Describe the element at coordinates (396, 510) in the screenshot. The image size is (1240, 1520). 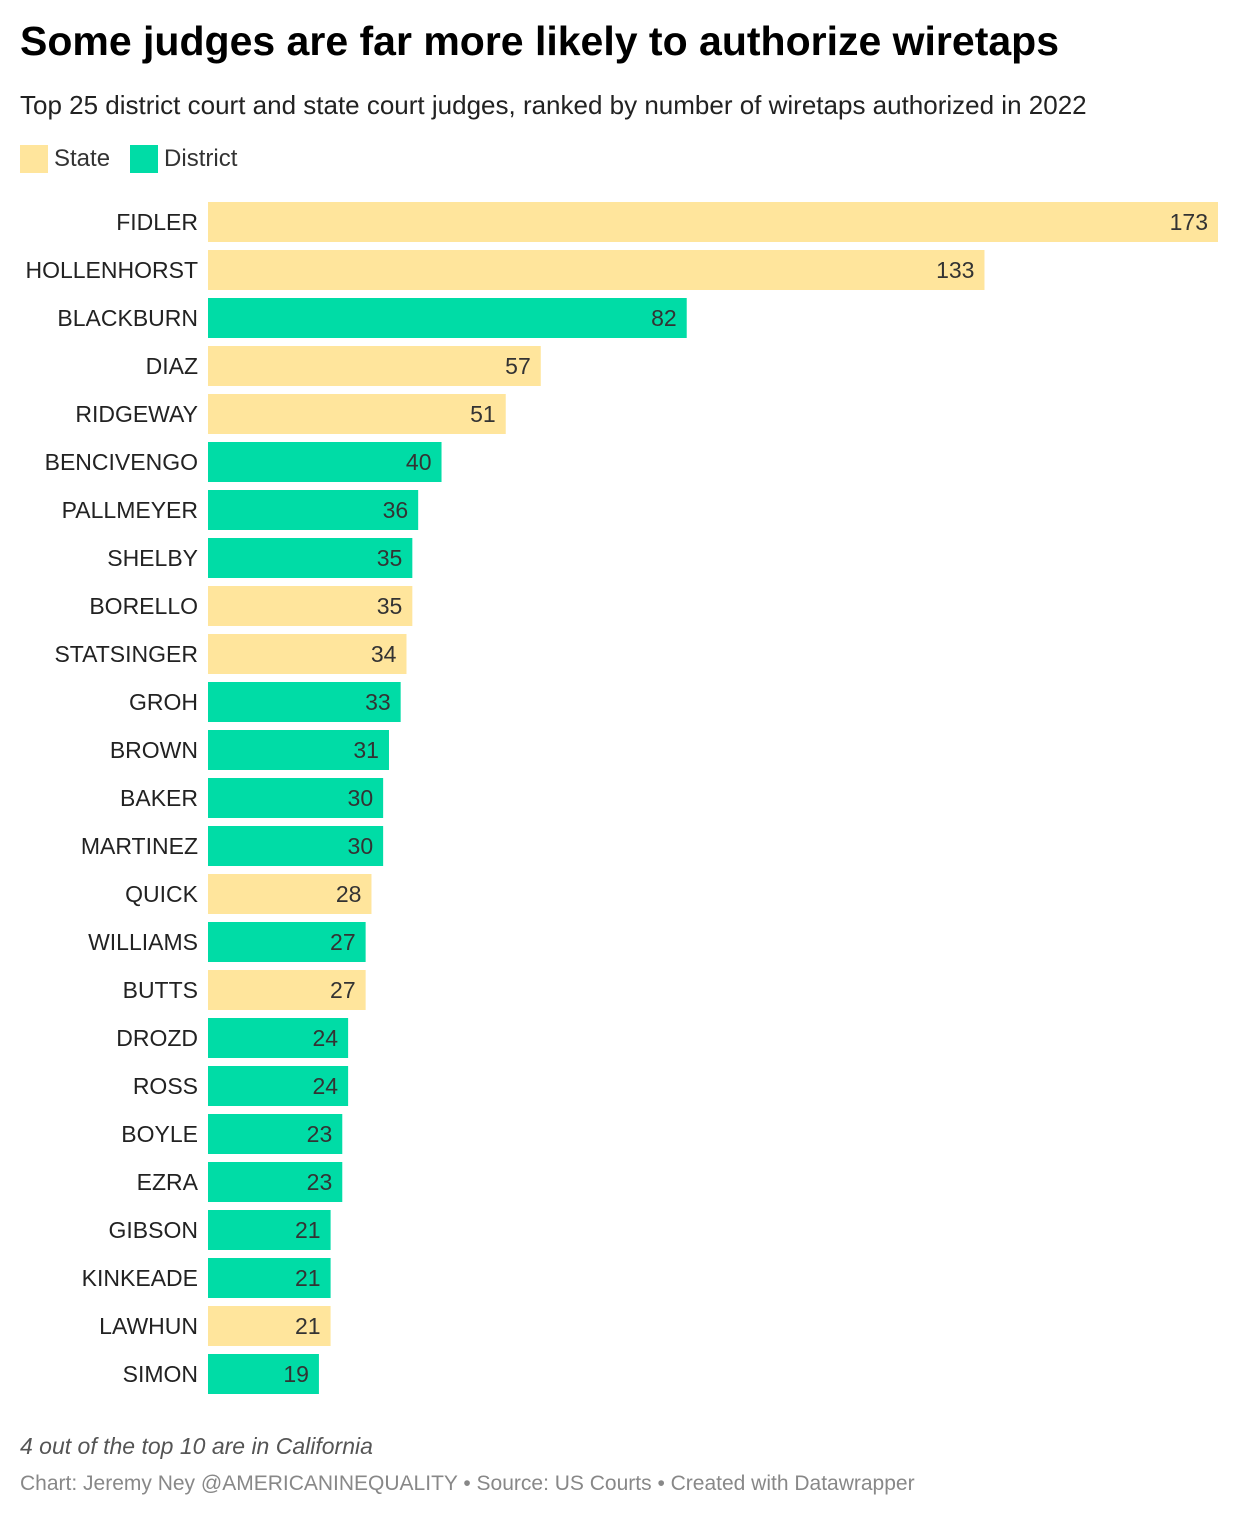
I see `value-label-pallmeyer: 36` at that location.